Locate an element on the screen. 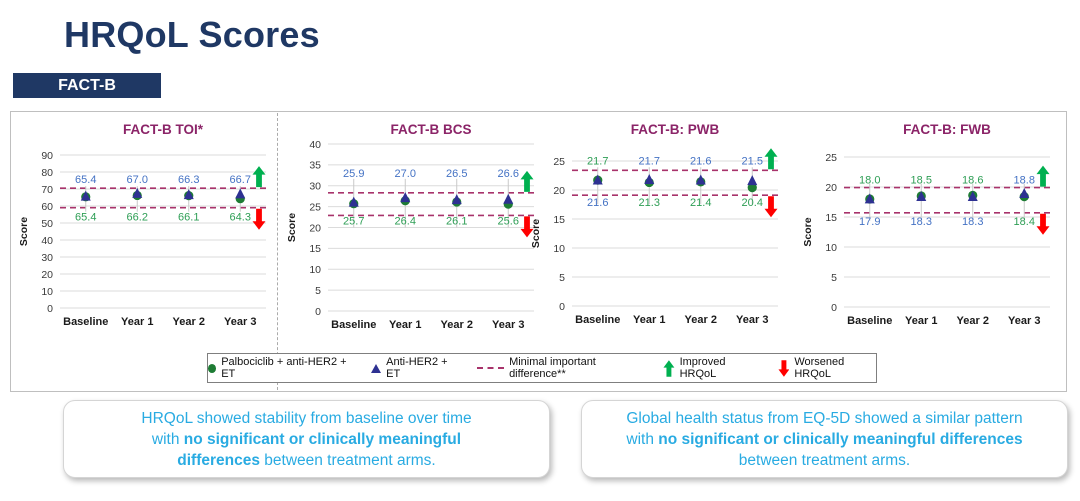 This screenshot has width=1080, height=501. legend-item-arrow-down: Worsened HRQoL is located at coordinates (826, 368).